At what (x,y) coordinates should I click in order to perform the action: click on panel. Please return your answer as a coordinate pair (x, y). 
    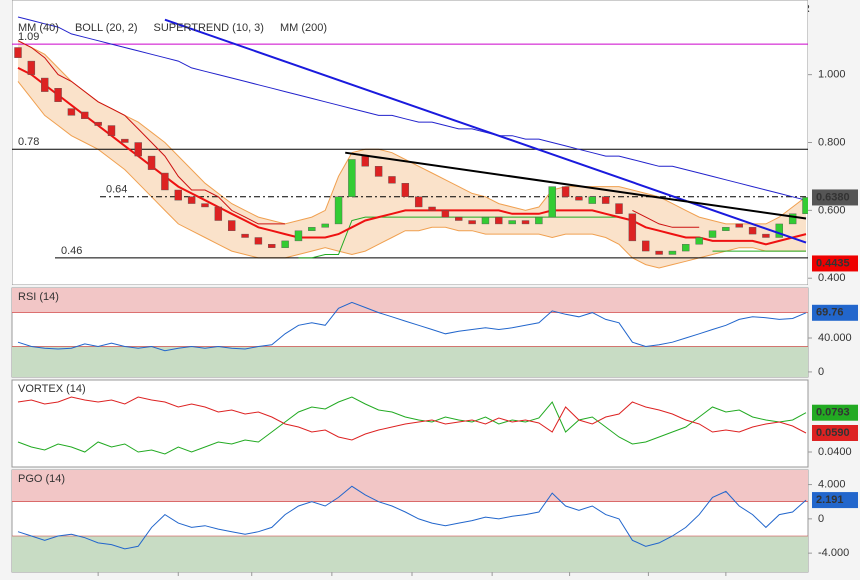
    Looking at the image, I should click on (410, 423).